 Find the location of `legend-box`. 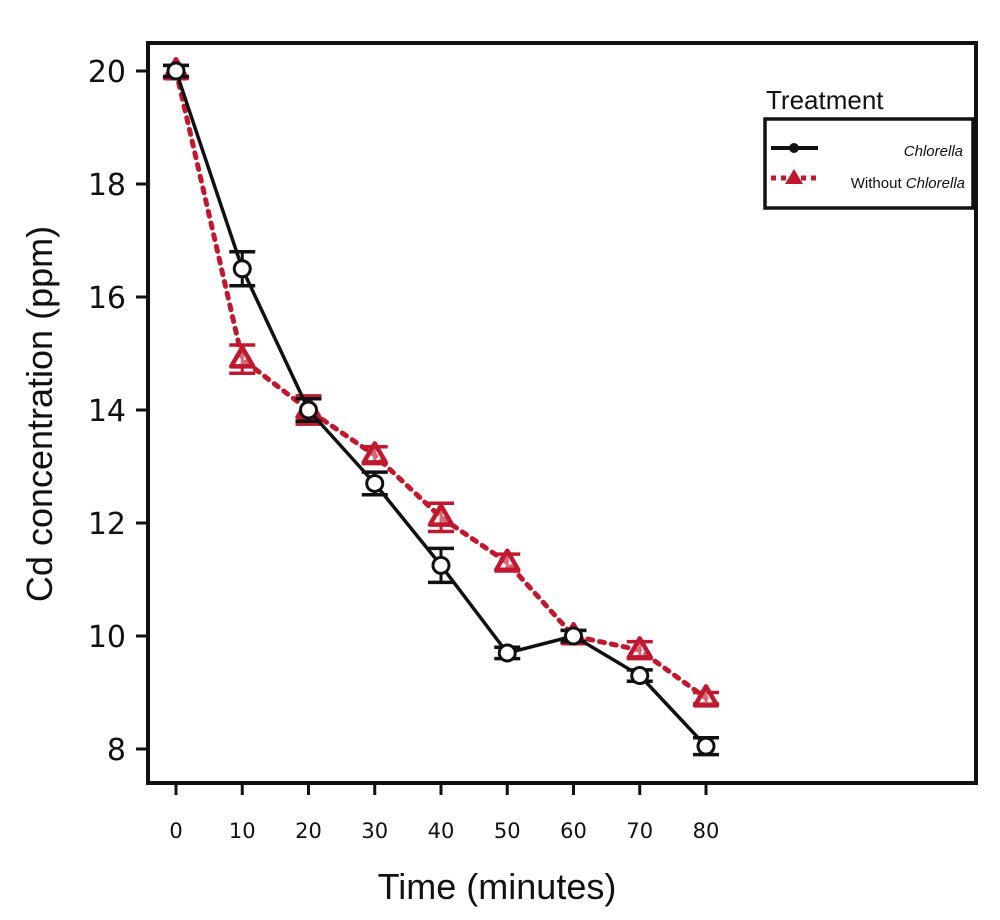

legend-box is located at coordinates (869, 163).